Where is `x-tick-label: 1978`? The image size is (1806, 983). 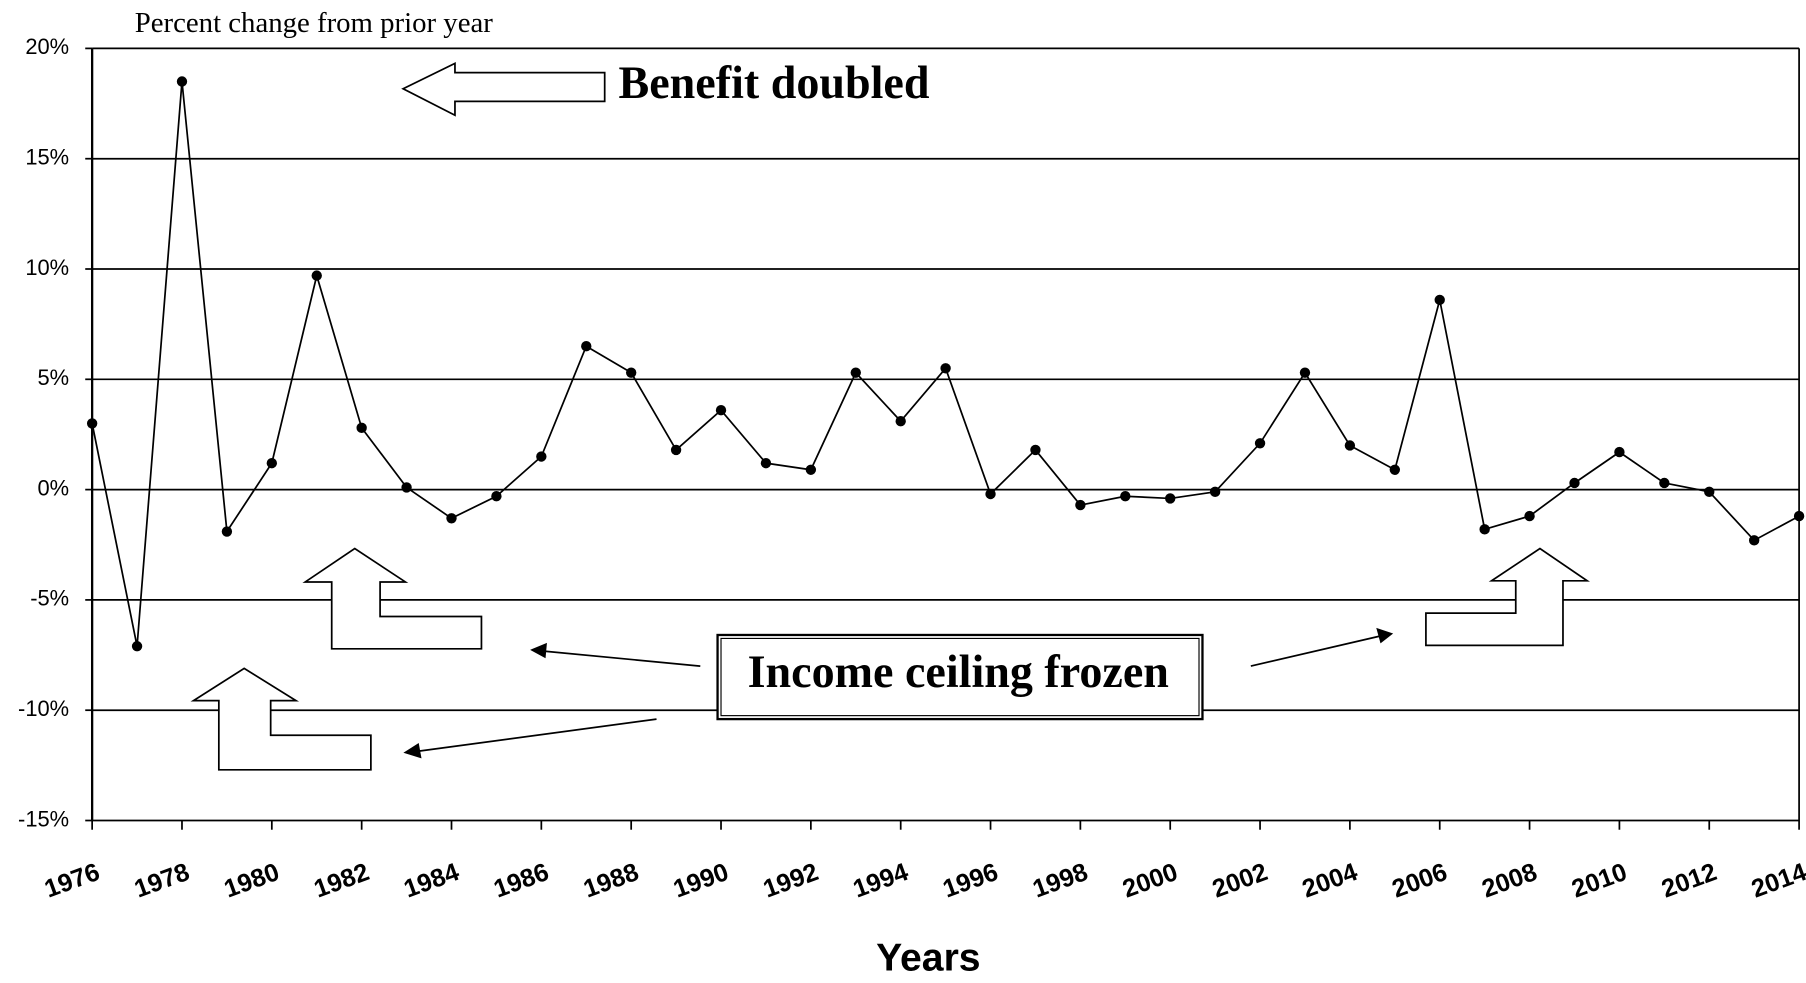 x-tick-label: 1978 is located at coordinates (162, 881).